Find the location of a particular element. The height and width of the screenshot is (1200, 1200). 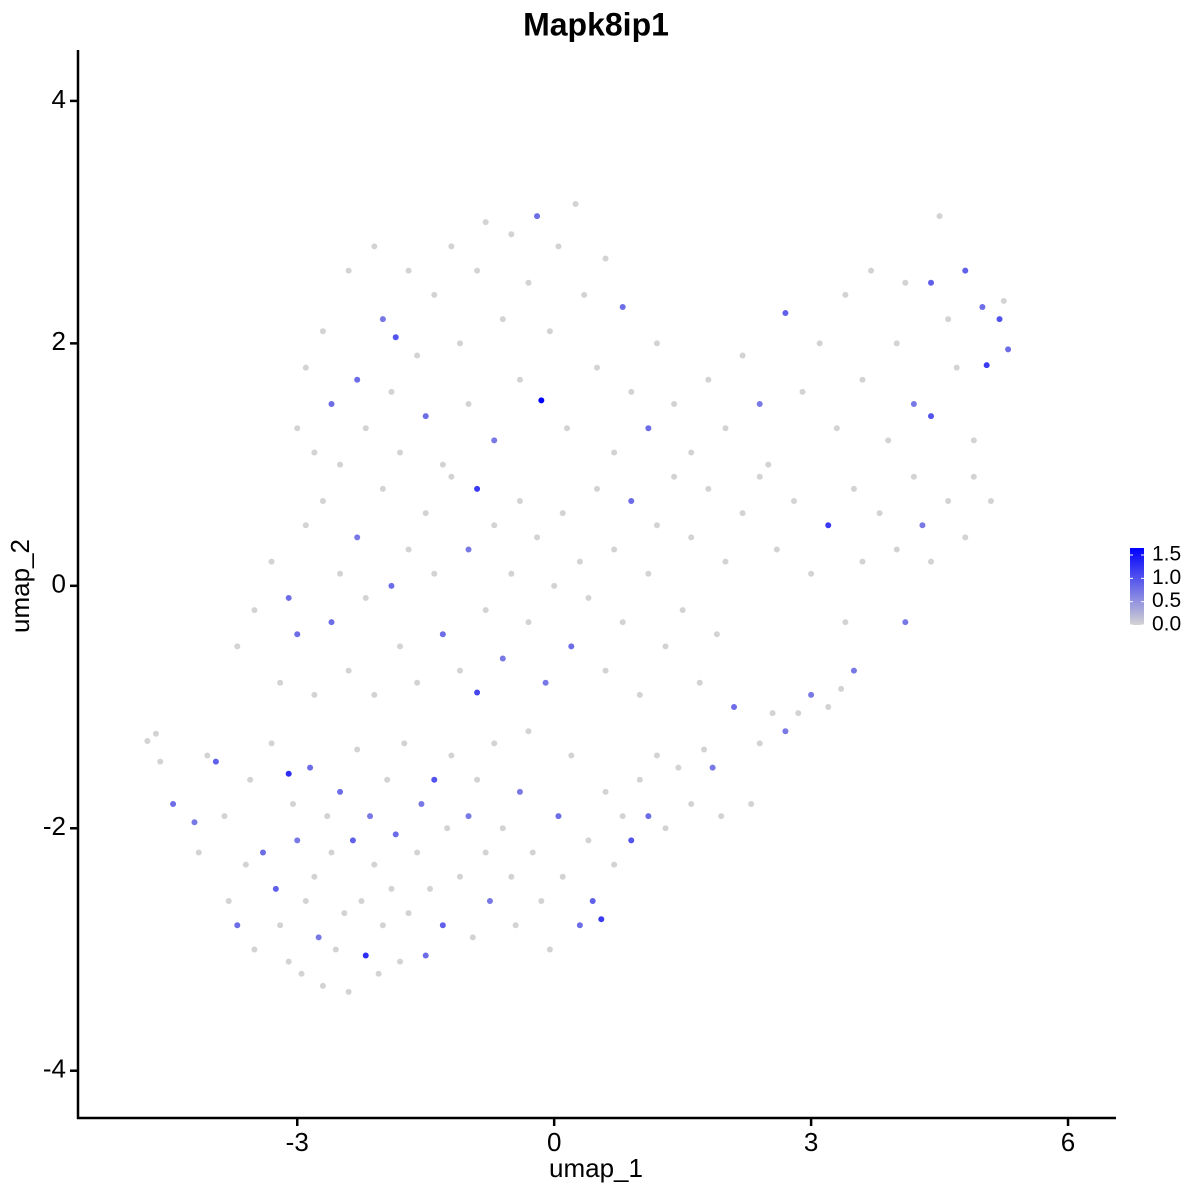

x-tick-label: 6 is located at coordinates (1068, 1142).